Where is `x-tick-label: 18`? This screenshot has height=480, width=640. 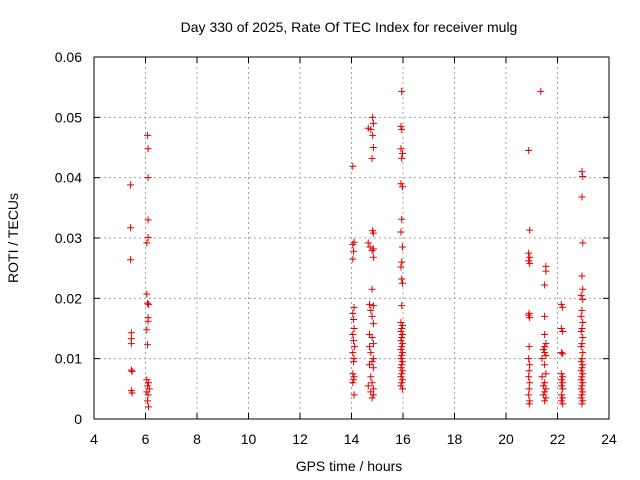
x-tick-label: 18 is located at coordinates (455, 439).